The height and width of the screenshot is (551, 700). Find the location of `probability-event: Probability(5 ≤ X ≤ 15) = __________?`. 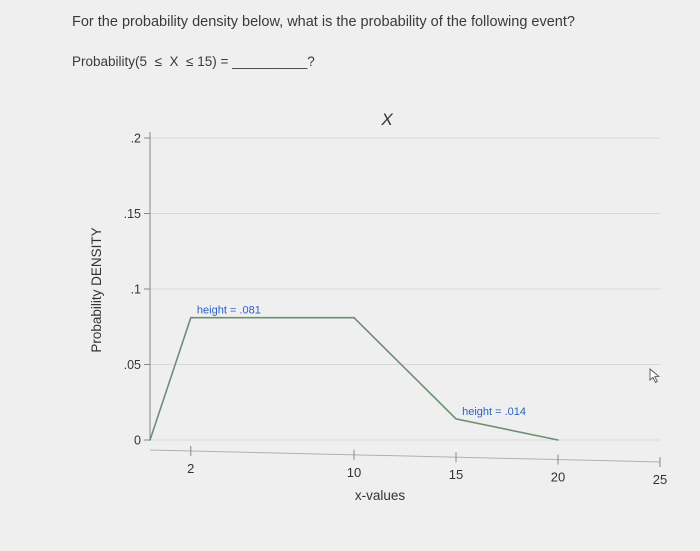

probability-event: Probability(5 ≤ X ≤ 15) = __________? is located at coordinates (193, 61).